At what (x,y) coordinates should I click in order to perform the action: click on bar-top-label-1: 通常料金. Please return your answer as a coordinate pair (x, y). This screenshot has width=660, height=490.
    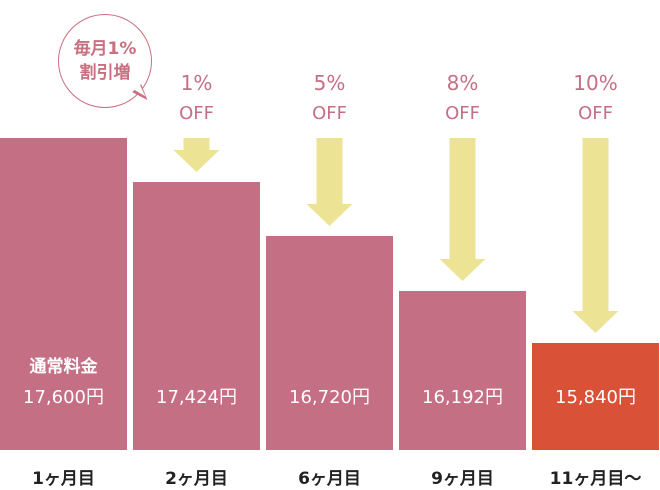
    Looking at the image, I should click on (64, 366).